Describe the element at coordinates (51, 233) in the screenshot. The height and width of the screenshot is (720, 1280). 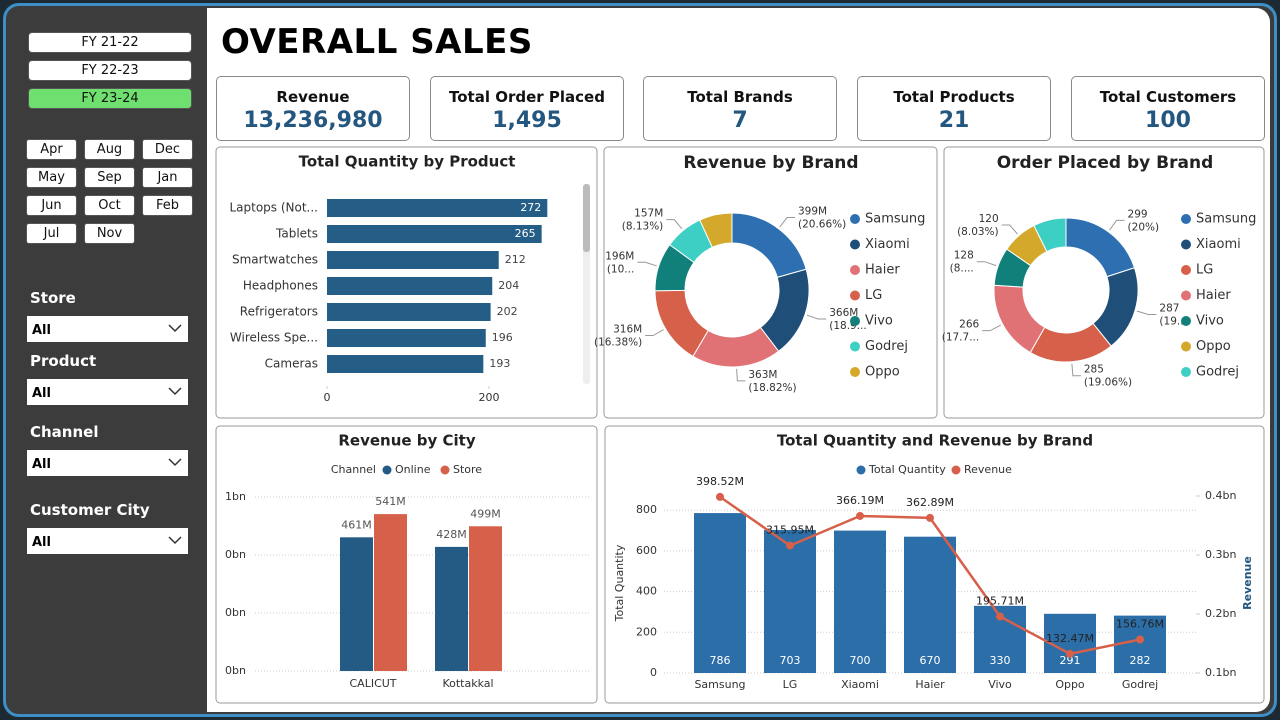
I see `month-button: Jul` at that location.